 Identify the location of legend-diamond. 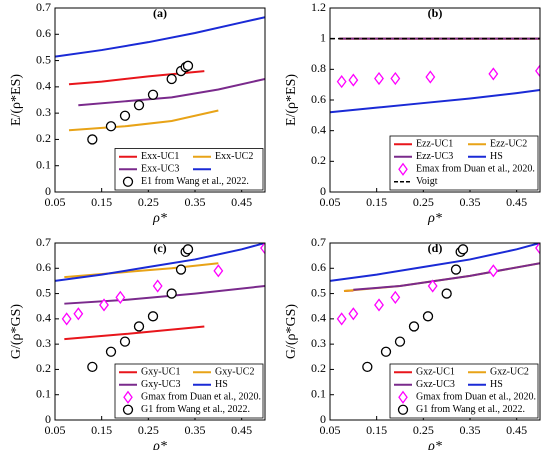
(403, 169).